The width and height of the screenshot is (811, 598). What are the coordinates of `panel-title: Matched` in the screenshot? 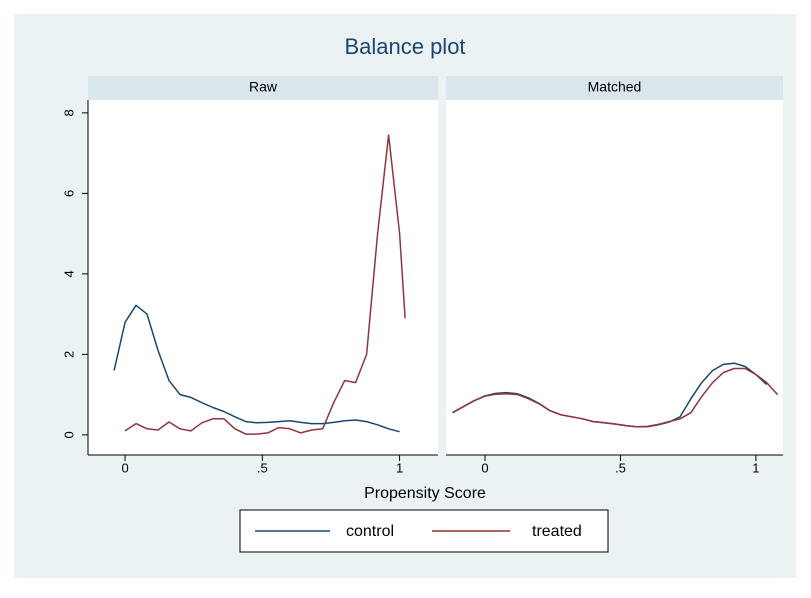 It's located at (615, 87).